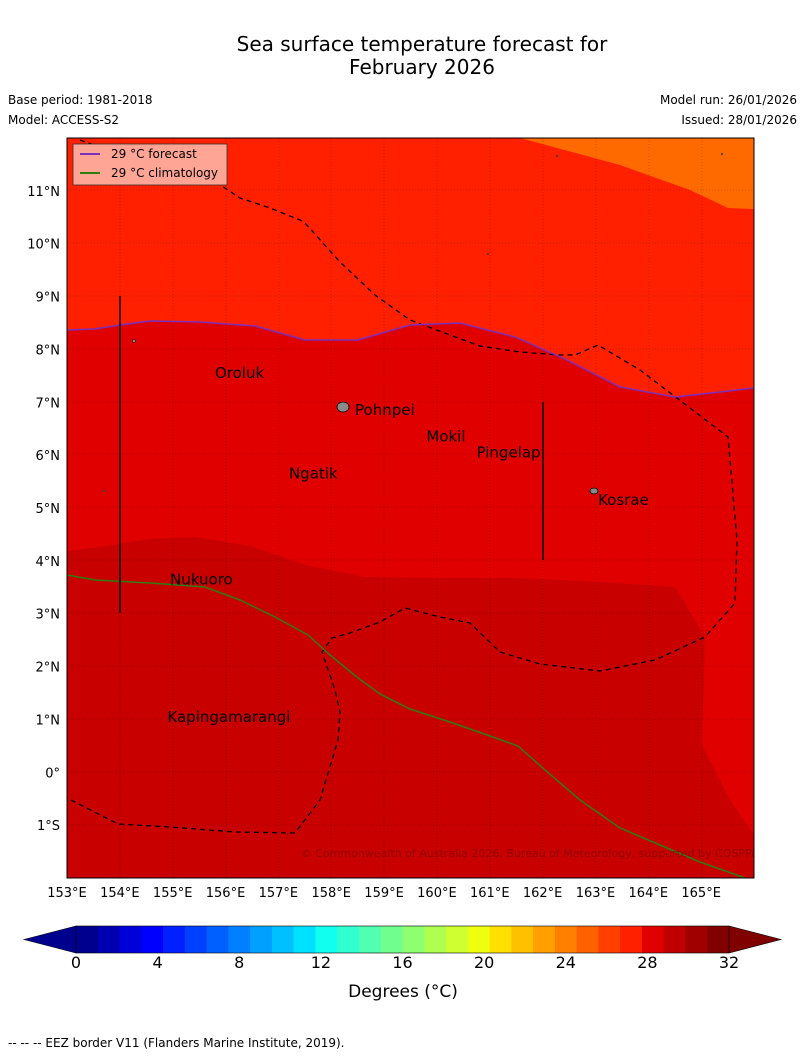 The height and width of the screenshot is (1058, 804). I want to click on colorbar-tick-label: 4, so click(158, 962).